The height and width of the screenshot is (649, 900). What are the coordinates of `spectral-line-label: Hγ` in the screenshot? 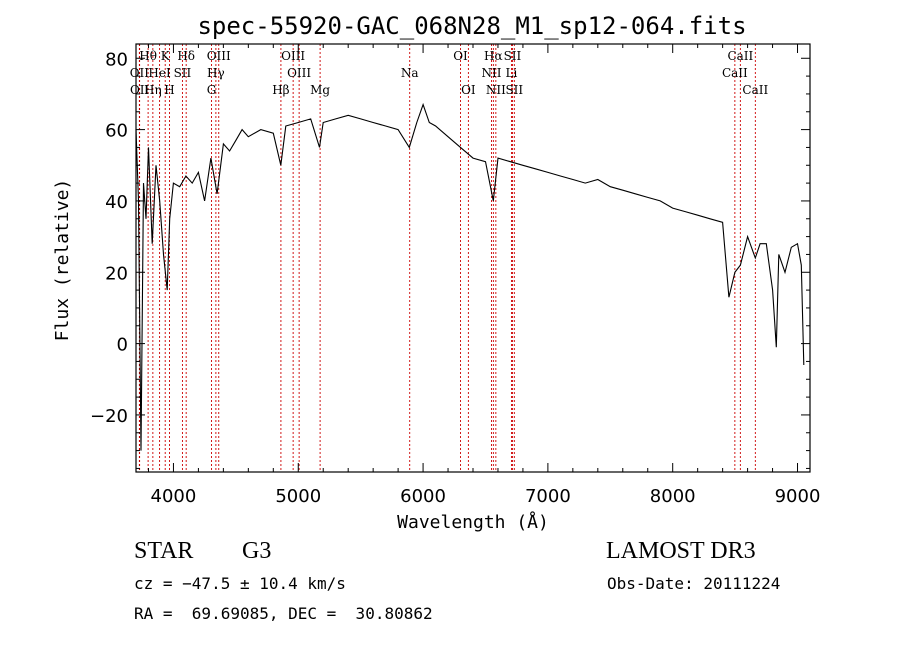 It's located at (216, 73).